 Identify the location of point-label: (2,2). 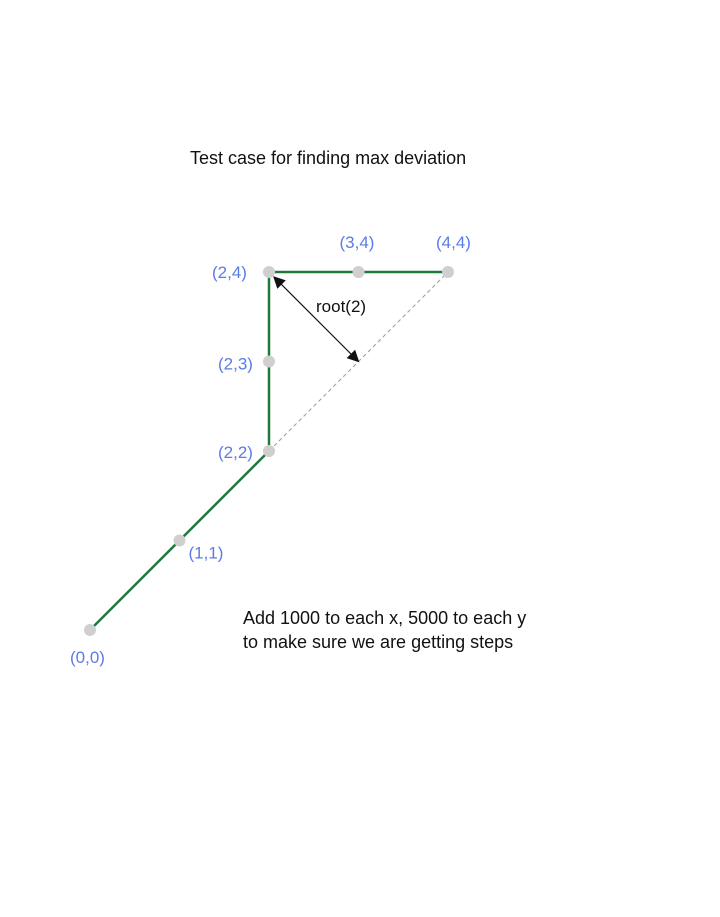
(235, 452).